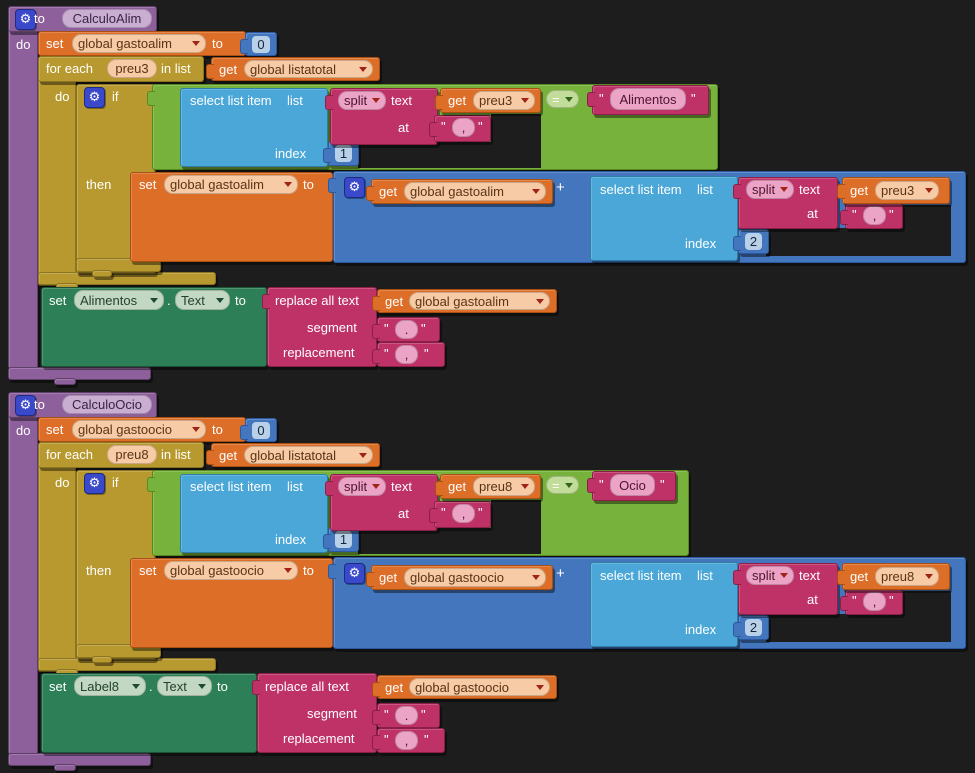  What do you see at coordinates (319, 352) in the screenshot?
I see `keyword-replacement: replacement` at bounding box center [319, 352].